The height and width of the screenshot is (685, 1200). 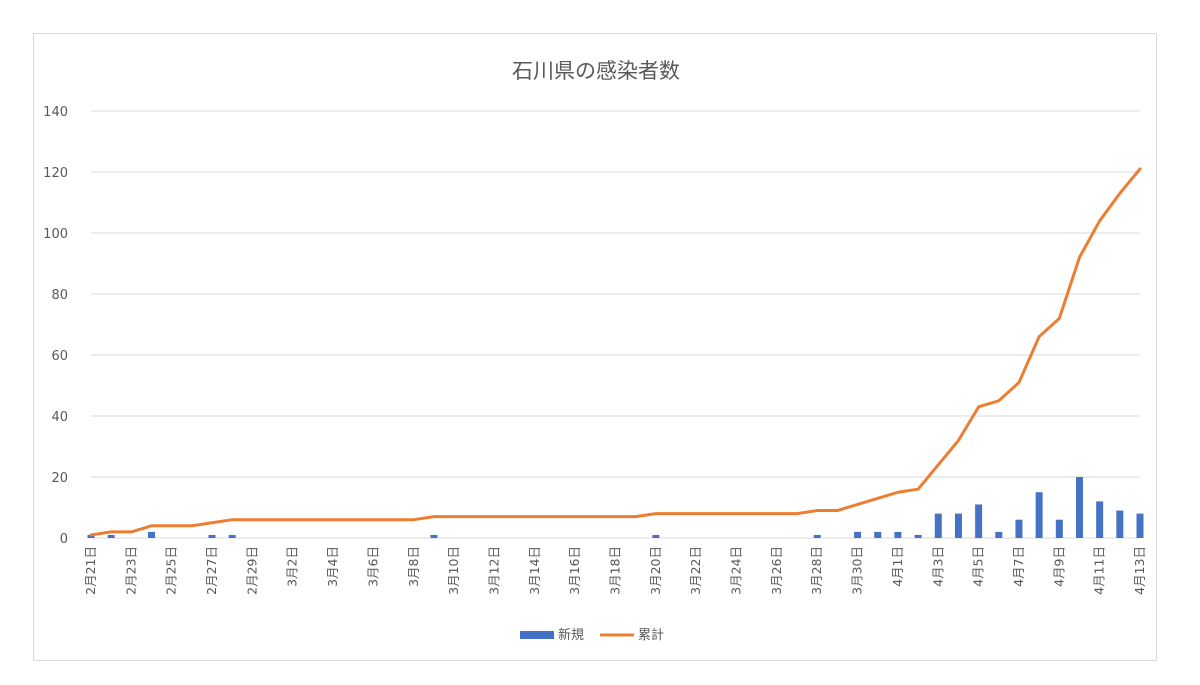 What do you see at coordinates (695, 570) in the screenshot?
I see `x-tick-label: 3月22日` at bounding box center [695, 570].